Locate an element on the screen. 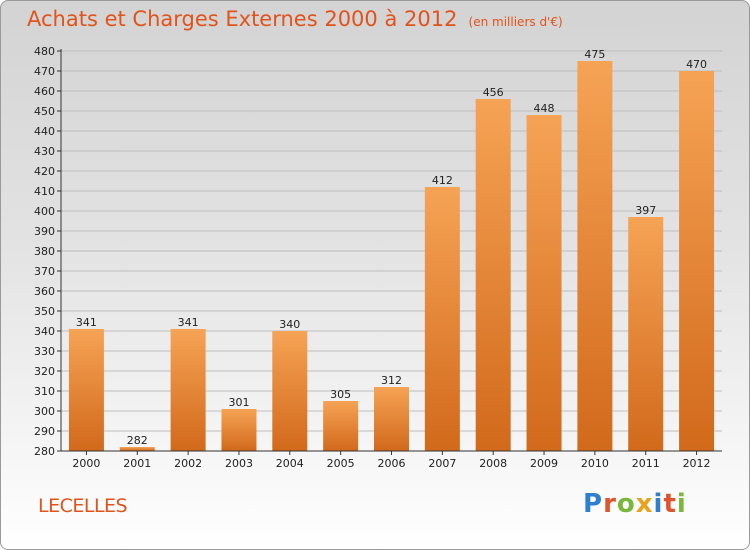 This screenshot has width=750, height=550. logo-letter: t is located at coordinates (670, 504).